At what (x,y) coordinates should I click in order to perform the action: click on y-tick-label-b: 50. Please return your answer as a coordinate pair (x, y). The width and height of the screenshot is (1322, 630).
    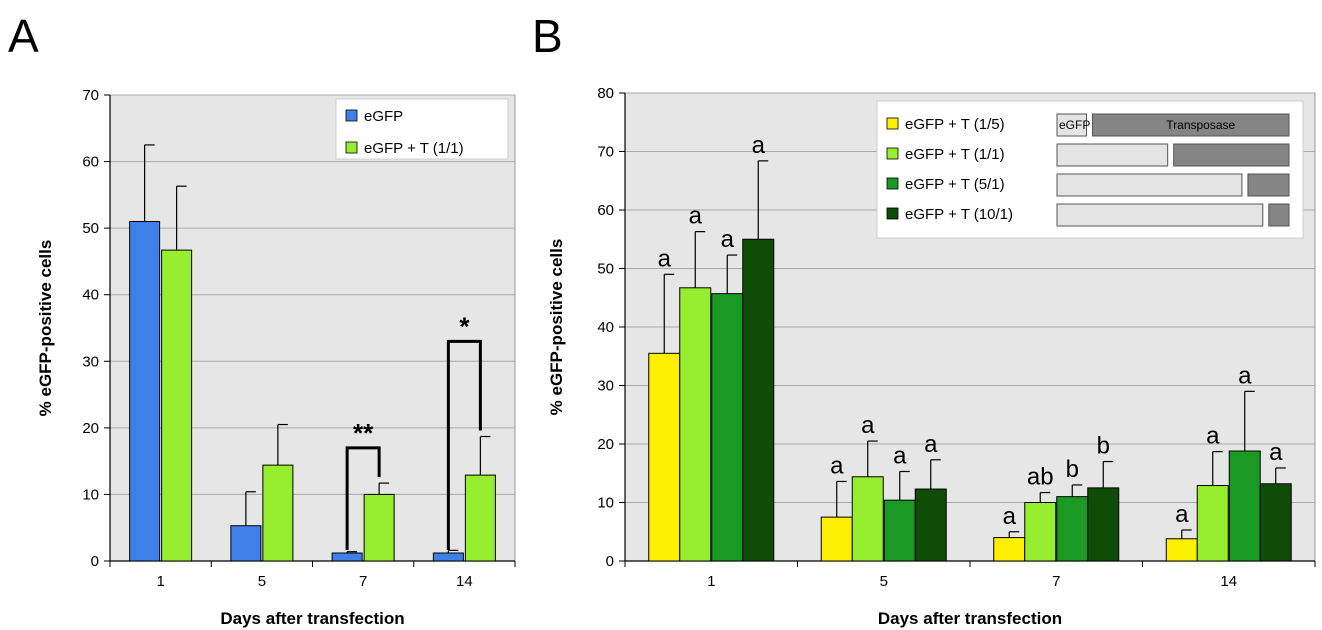
    Looking at the image, I should click on (605, 269).